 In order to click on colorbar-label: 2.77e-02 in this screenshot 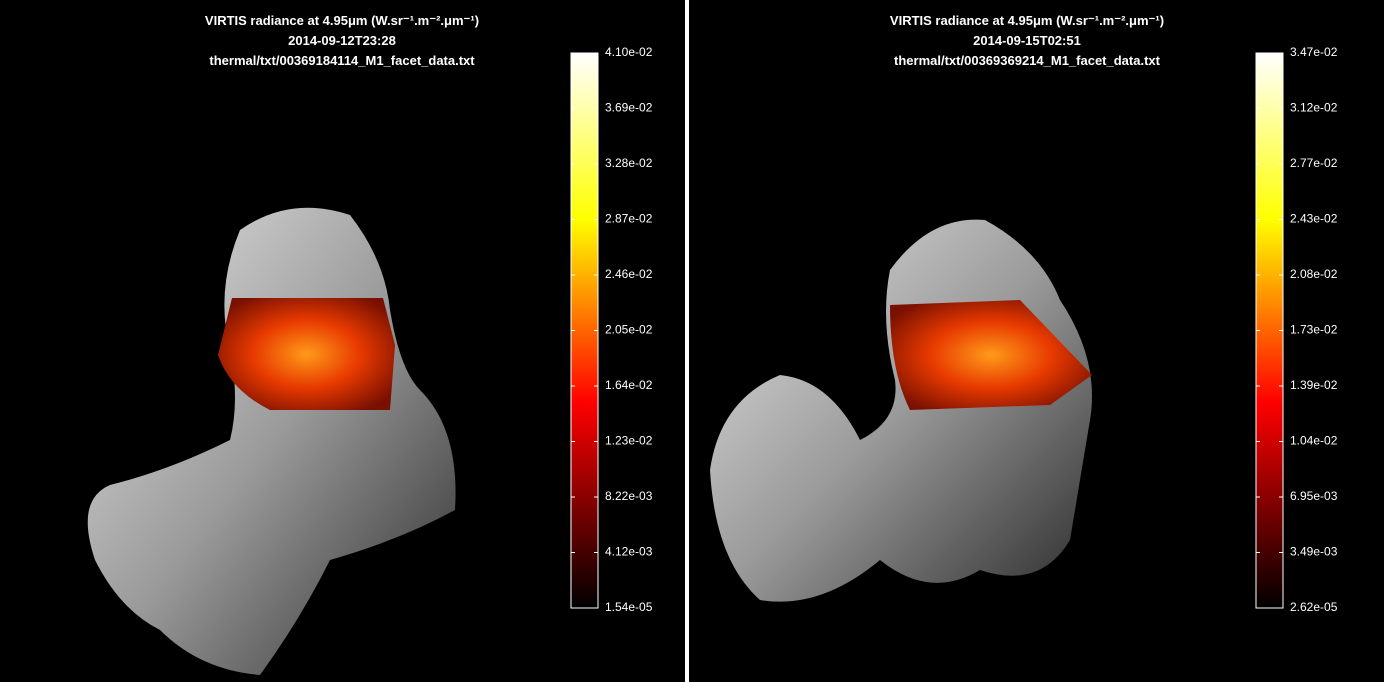, I will do `click(1314, 163)`.